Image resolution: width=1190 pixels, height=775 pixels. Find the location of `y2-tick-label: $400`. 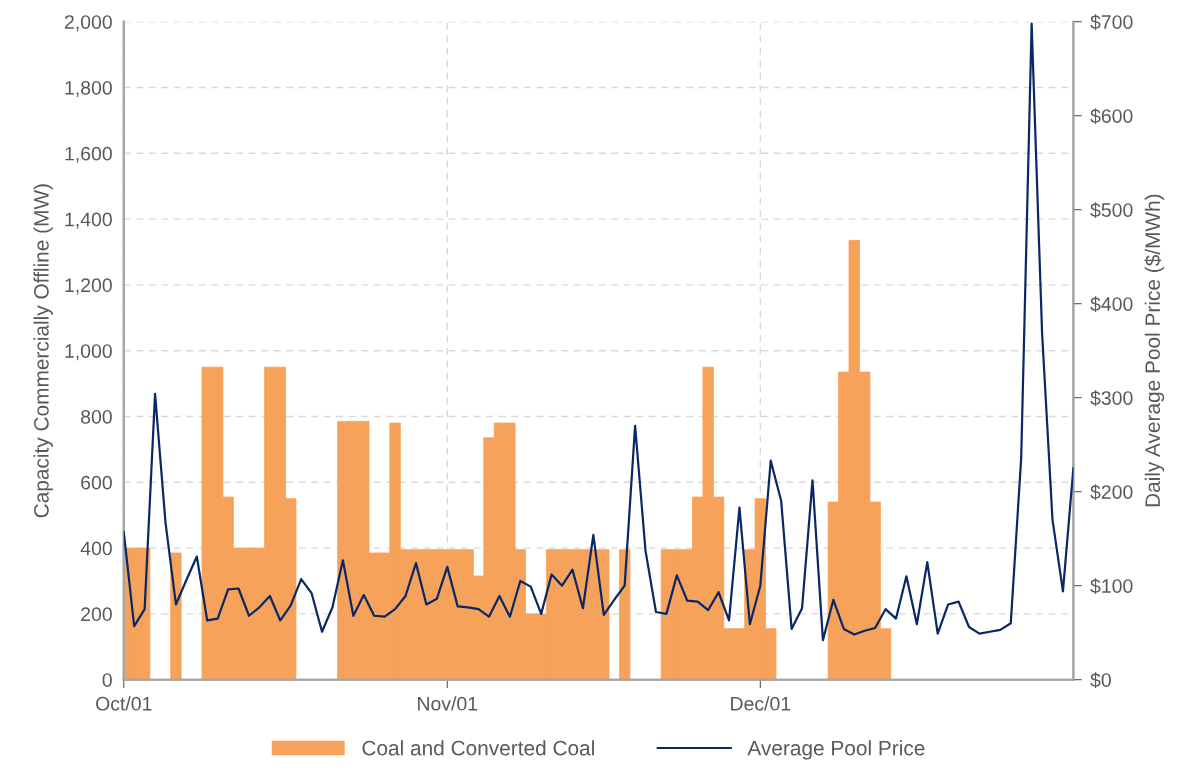

y2-tick-label: $400 is located at coordinates (1111, 304).